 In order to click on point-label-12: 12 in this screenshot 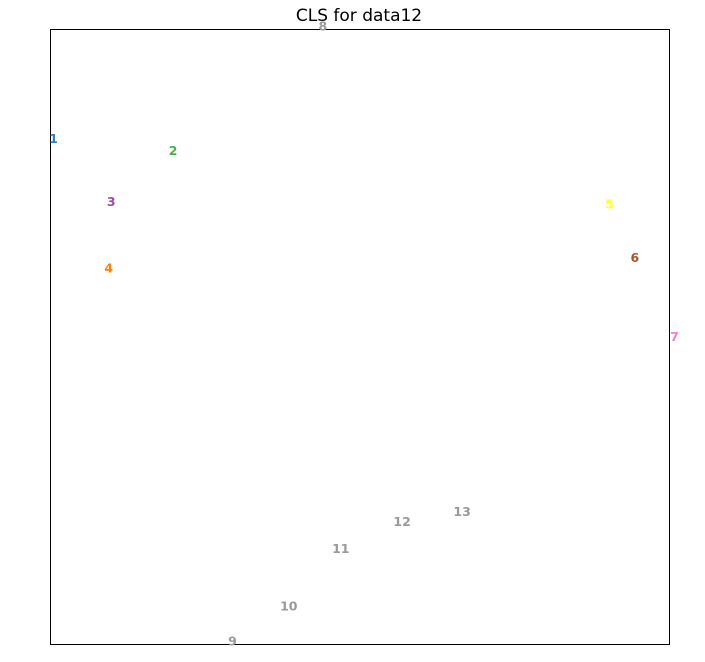, I will do `click(401, 521)`.